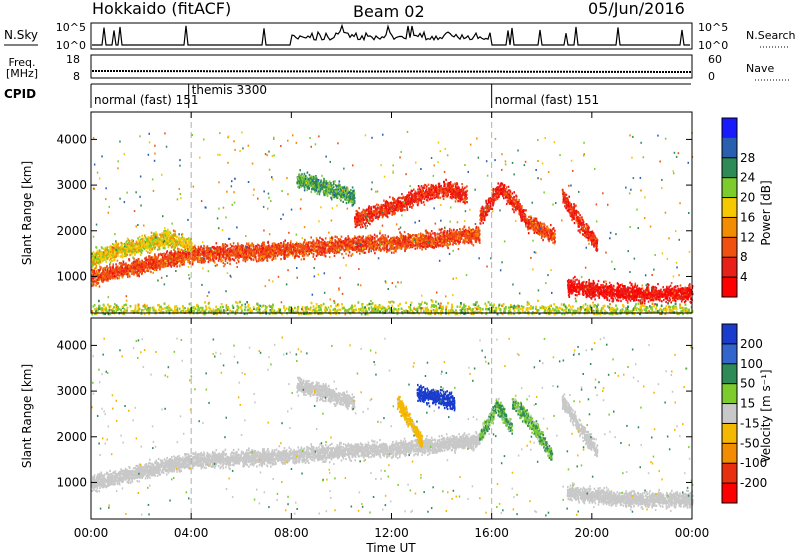  Describe the element at coordinates (771, 35) in the screenshot. I see `nsearch-label: N.Search` at that location.